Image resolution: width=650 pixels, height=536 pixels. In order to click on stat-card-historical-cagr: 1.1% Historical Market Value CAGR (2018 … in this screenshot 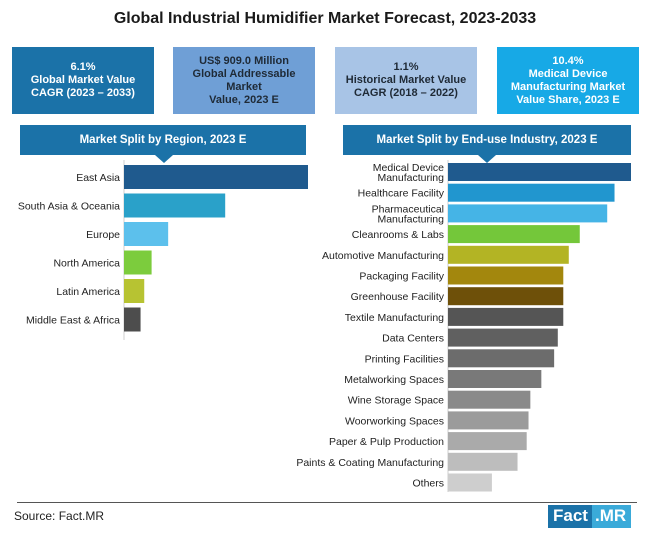, I will do `click(406, 80)`.